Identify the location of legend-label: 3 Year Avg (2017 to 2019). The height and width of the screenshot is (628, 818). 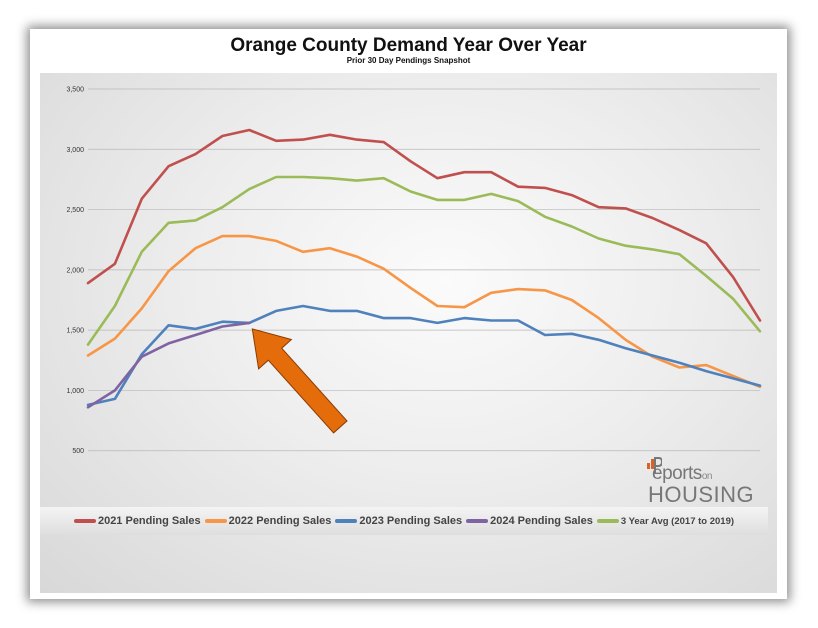
(677, 521).